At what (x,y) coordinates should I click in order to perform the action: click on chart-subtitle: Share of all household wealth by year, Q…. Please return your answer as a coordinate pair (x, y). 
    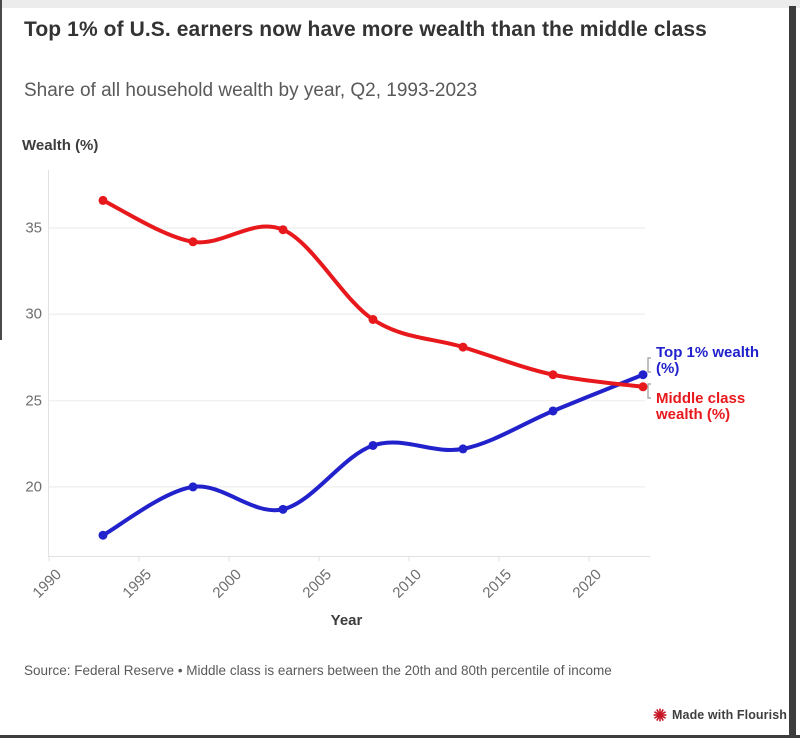
    Looking at the image, I should click on (251, 90).